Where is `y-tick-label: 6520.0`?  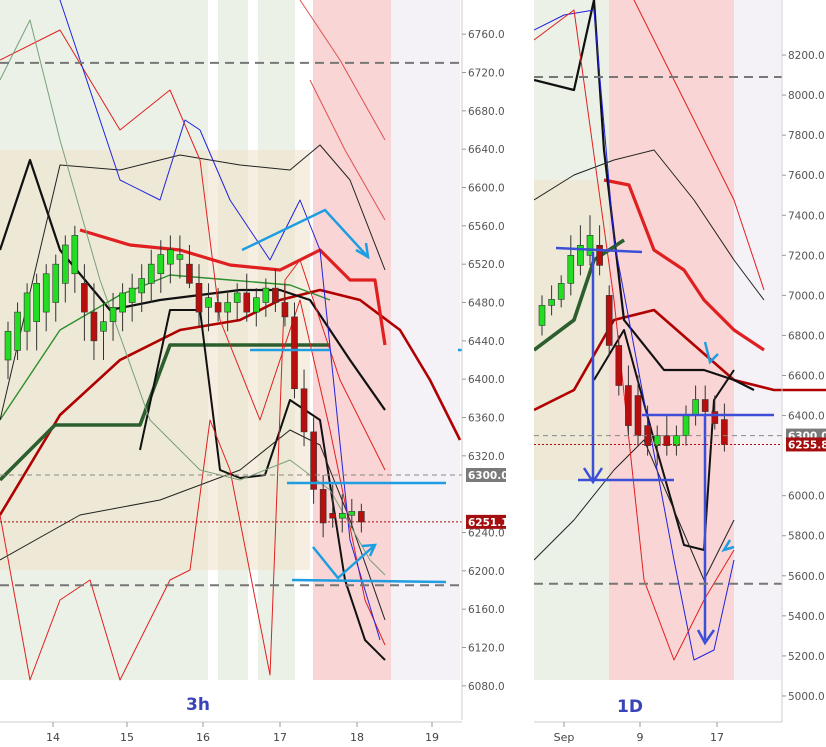
y-tick-label: 6520.0 is located at coordinates (486, 265).